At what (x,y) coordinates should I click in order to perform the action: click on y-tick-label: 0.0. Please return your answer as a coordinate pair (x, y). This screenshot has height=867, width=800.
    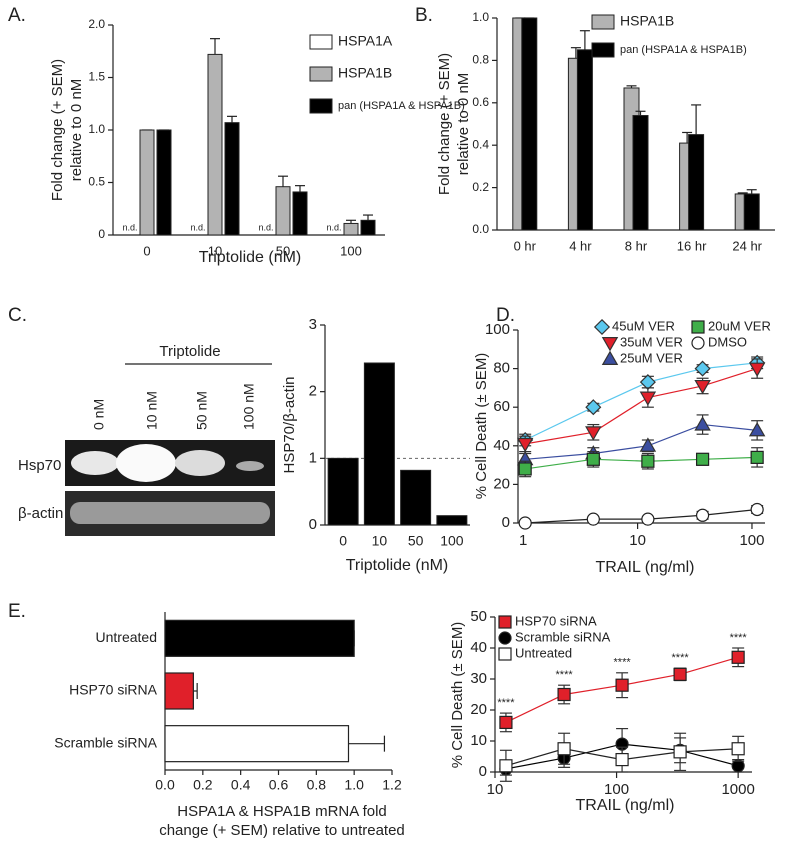
    Looking at the image, I should click on (480, 229).